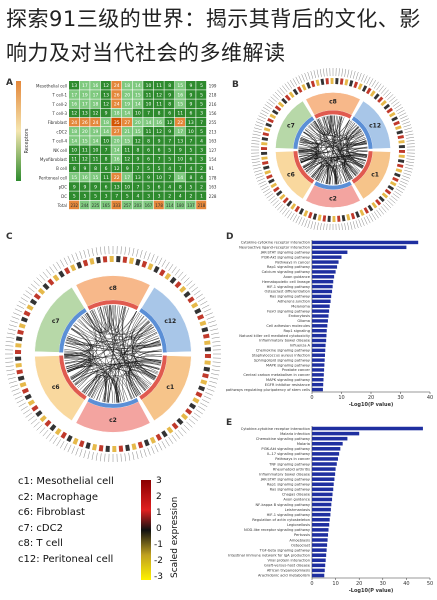 Image resolution: width=437 pixels, height=600 pixels. What do you see at coordinates (74, 132) in the screenshot?
I see `svg-text: 18` at bounding box center [74, 132].